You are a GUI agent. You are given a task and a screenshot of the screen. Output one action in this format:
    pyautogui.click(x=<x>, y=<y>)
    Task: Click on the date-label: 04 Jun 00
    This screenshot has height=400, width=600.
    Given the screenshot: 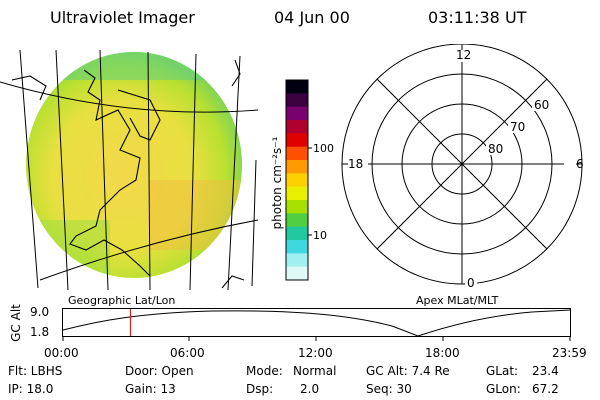 What is the action you would take?
    pyautogui.click(x=312, y=17)
    